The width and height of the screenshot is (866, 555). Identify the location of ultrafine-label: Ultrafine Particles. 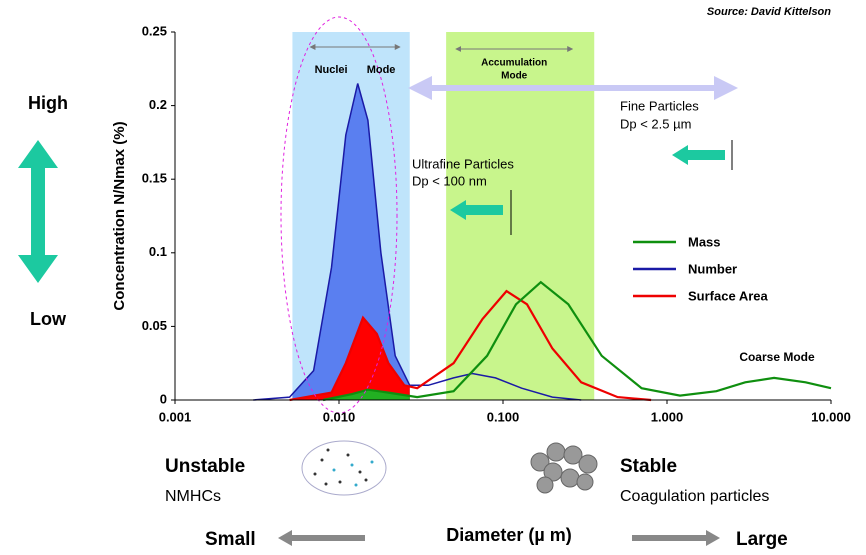
(463, 163).